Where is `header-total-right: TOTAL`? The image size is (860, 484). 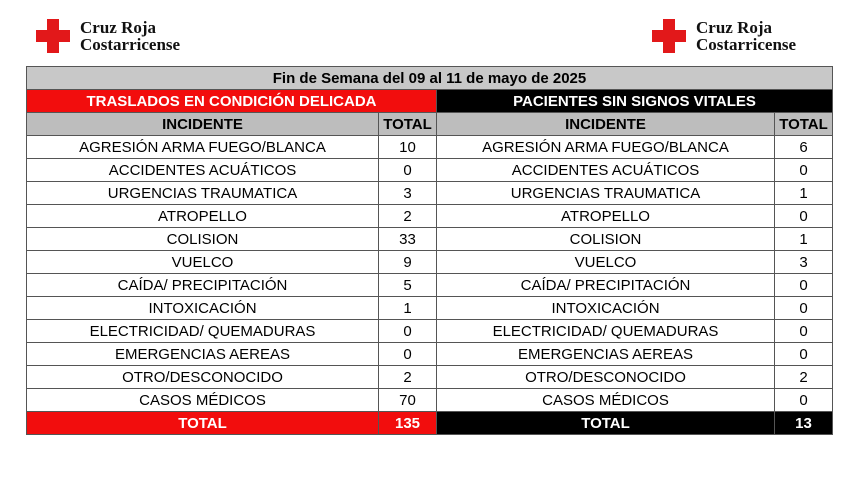 header-total-right: TOTAL is located at coordinates (803, 124).